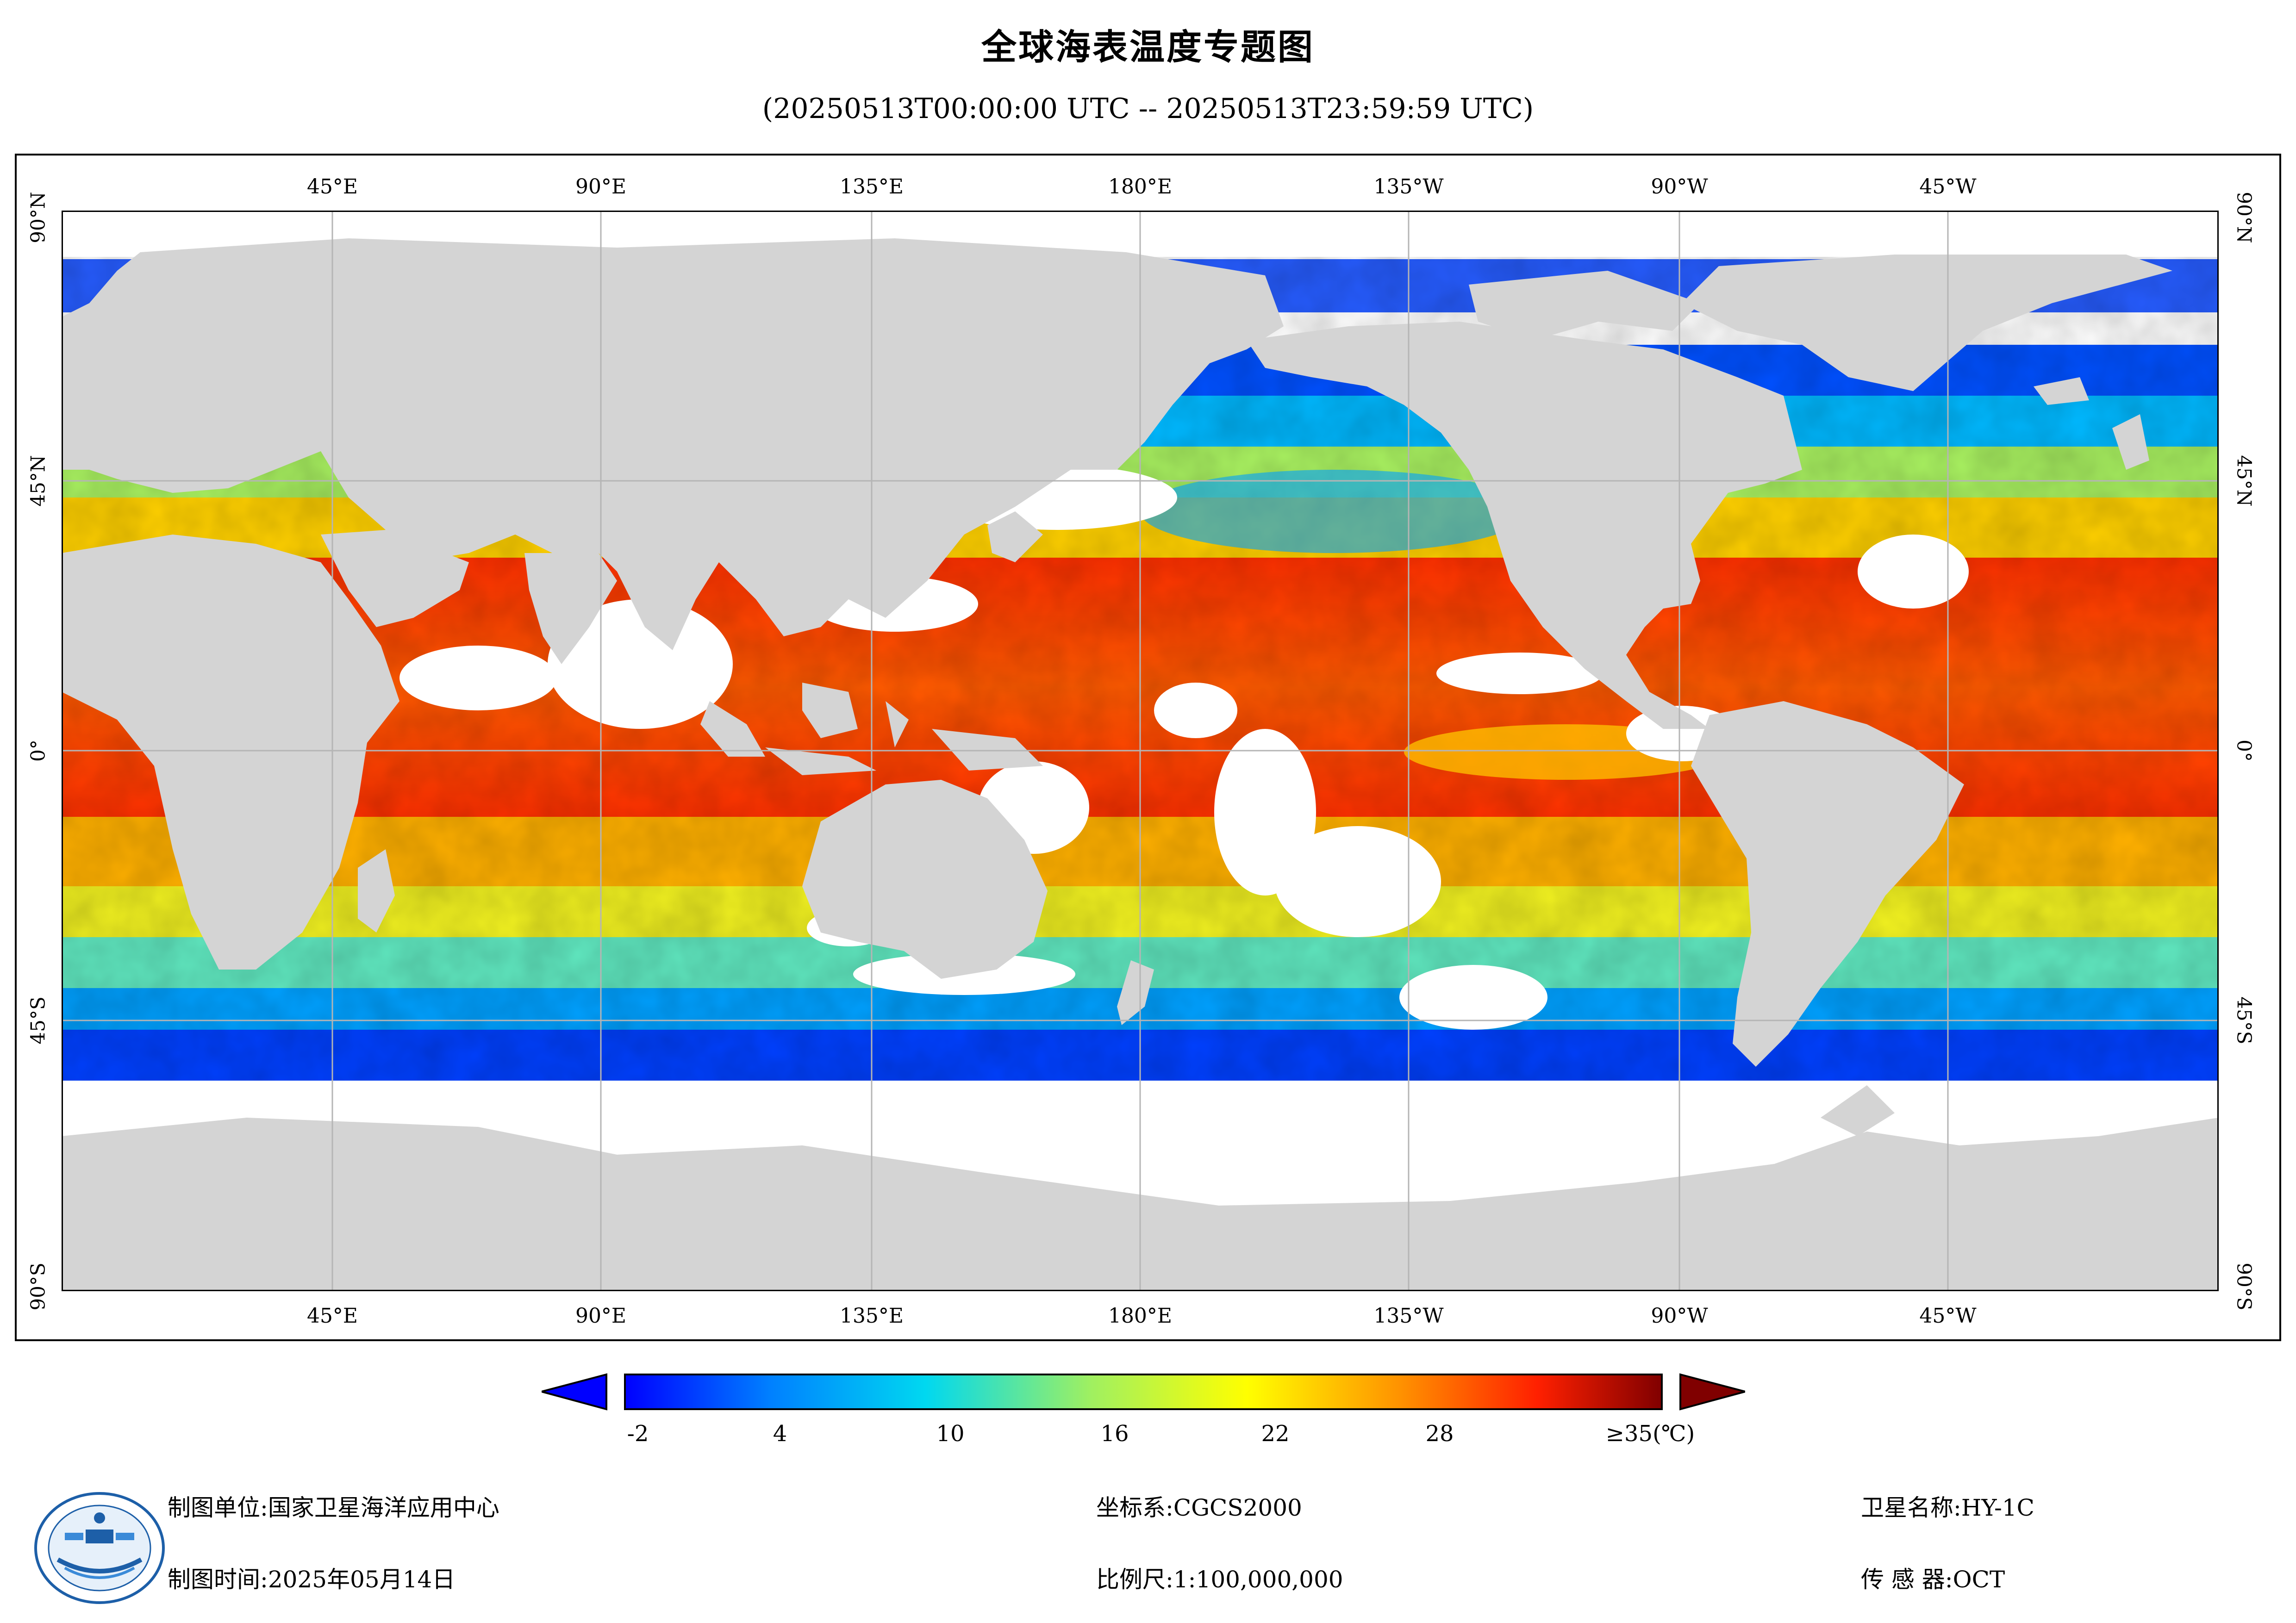  I want to click on lat-label-right: 45°S, so click(2244, 1020).